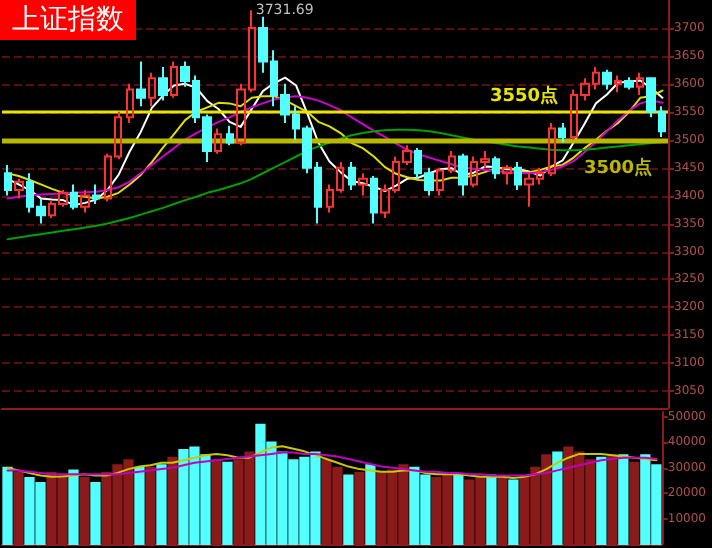 The image size is (712, 548). What do you see at coordinates (68, 20) in the screenshot?
I see `chart-title: 上证指数` at bounding box center [68, 20].